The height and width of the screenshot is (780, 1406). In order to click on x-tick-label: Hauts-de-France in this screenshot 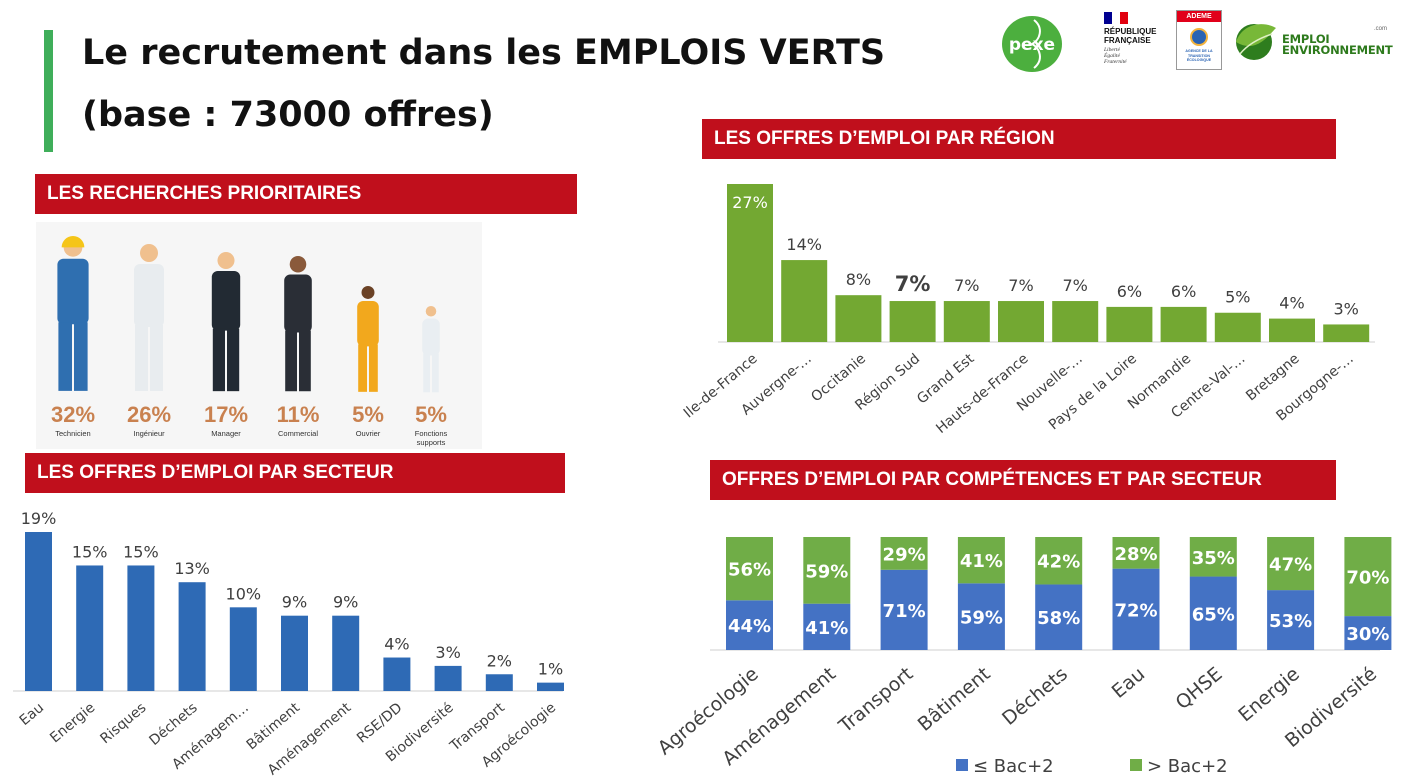, I will do `click(982, 394)`.